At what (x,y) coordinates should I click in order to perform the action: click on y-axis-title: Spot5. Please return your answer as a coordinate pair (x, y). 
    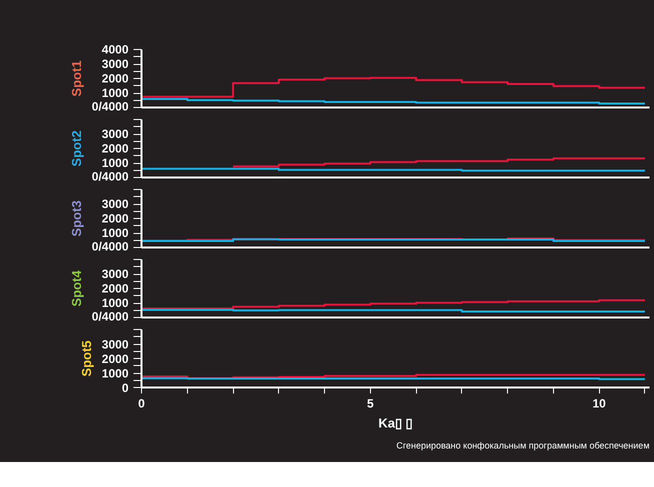
    Looking at the image, I should click on (86, 358).